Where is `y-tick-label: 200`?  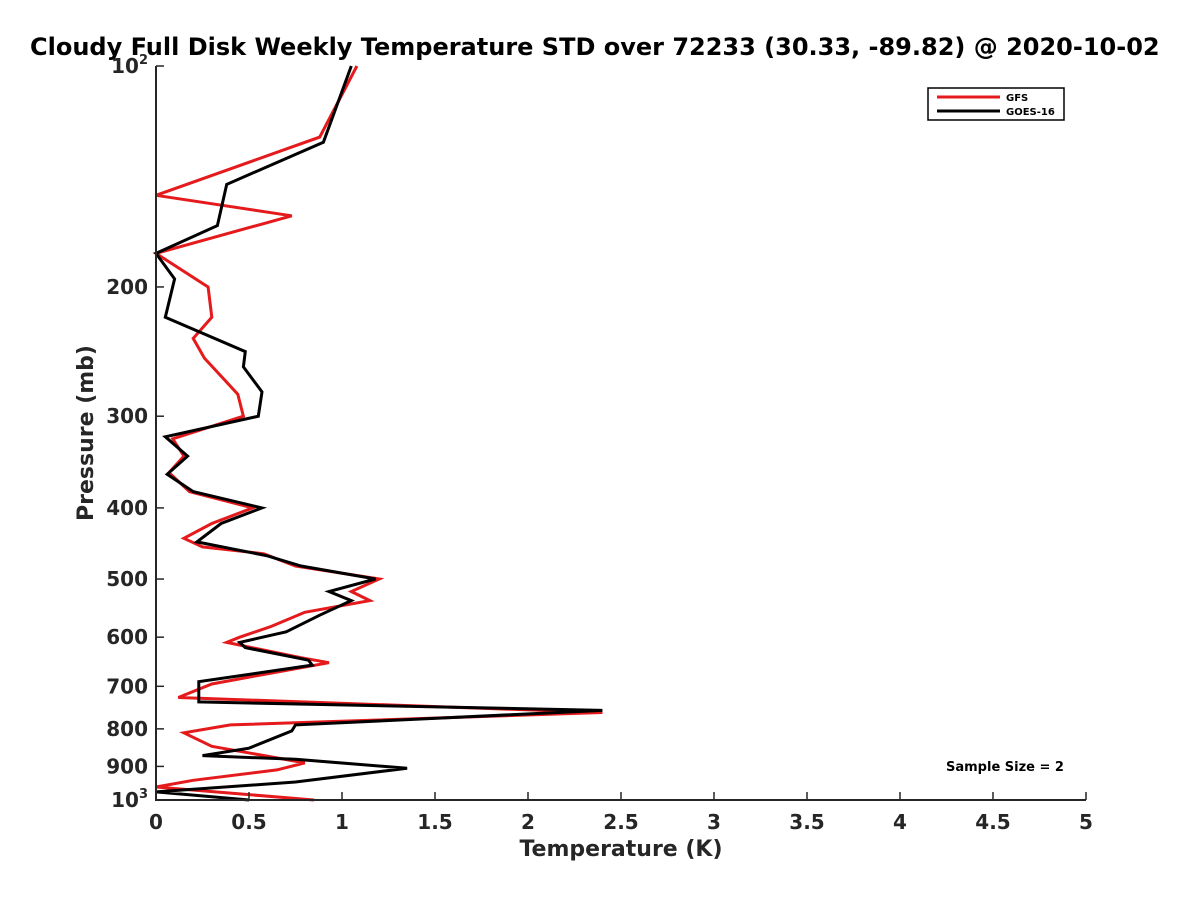 y-tick-label: 200 is located at coordinates (127, 287).